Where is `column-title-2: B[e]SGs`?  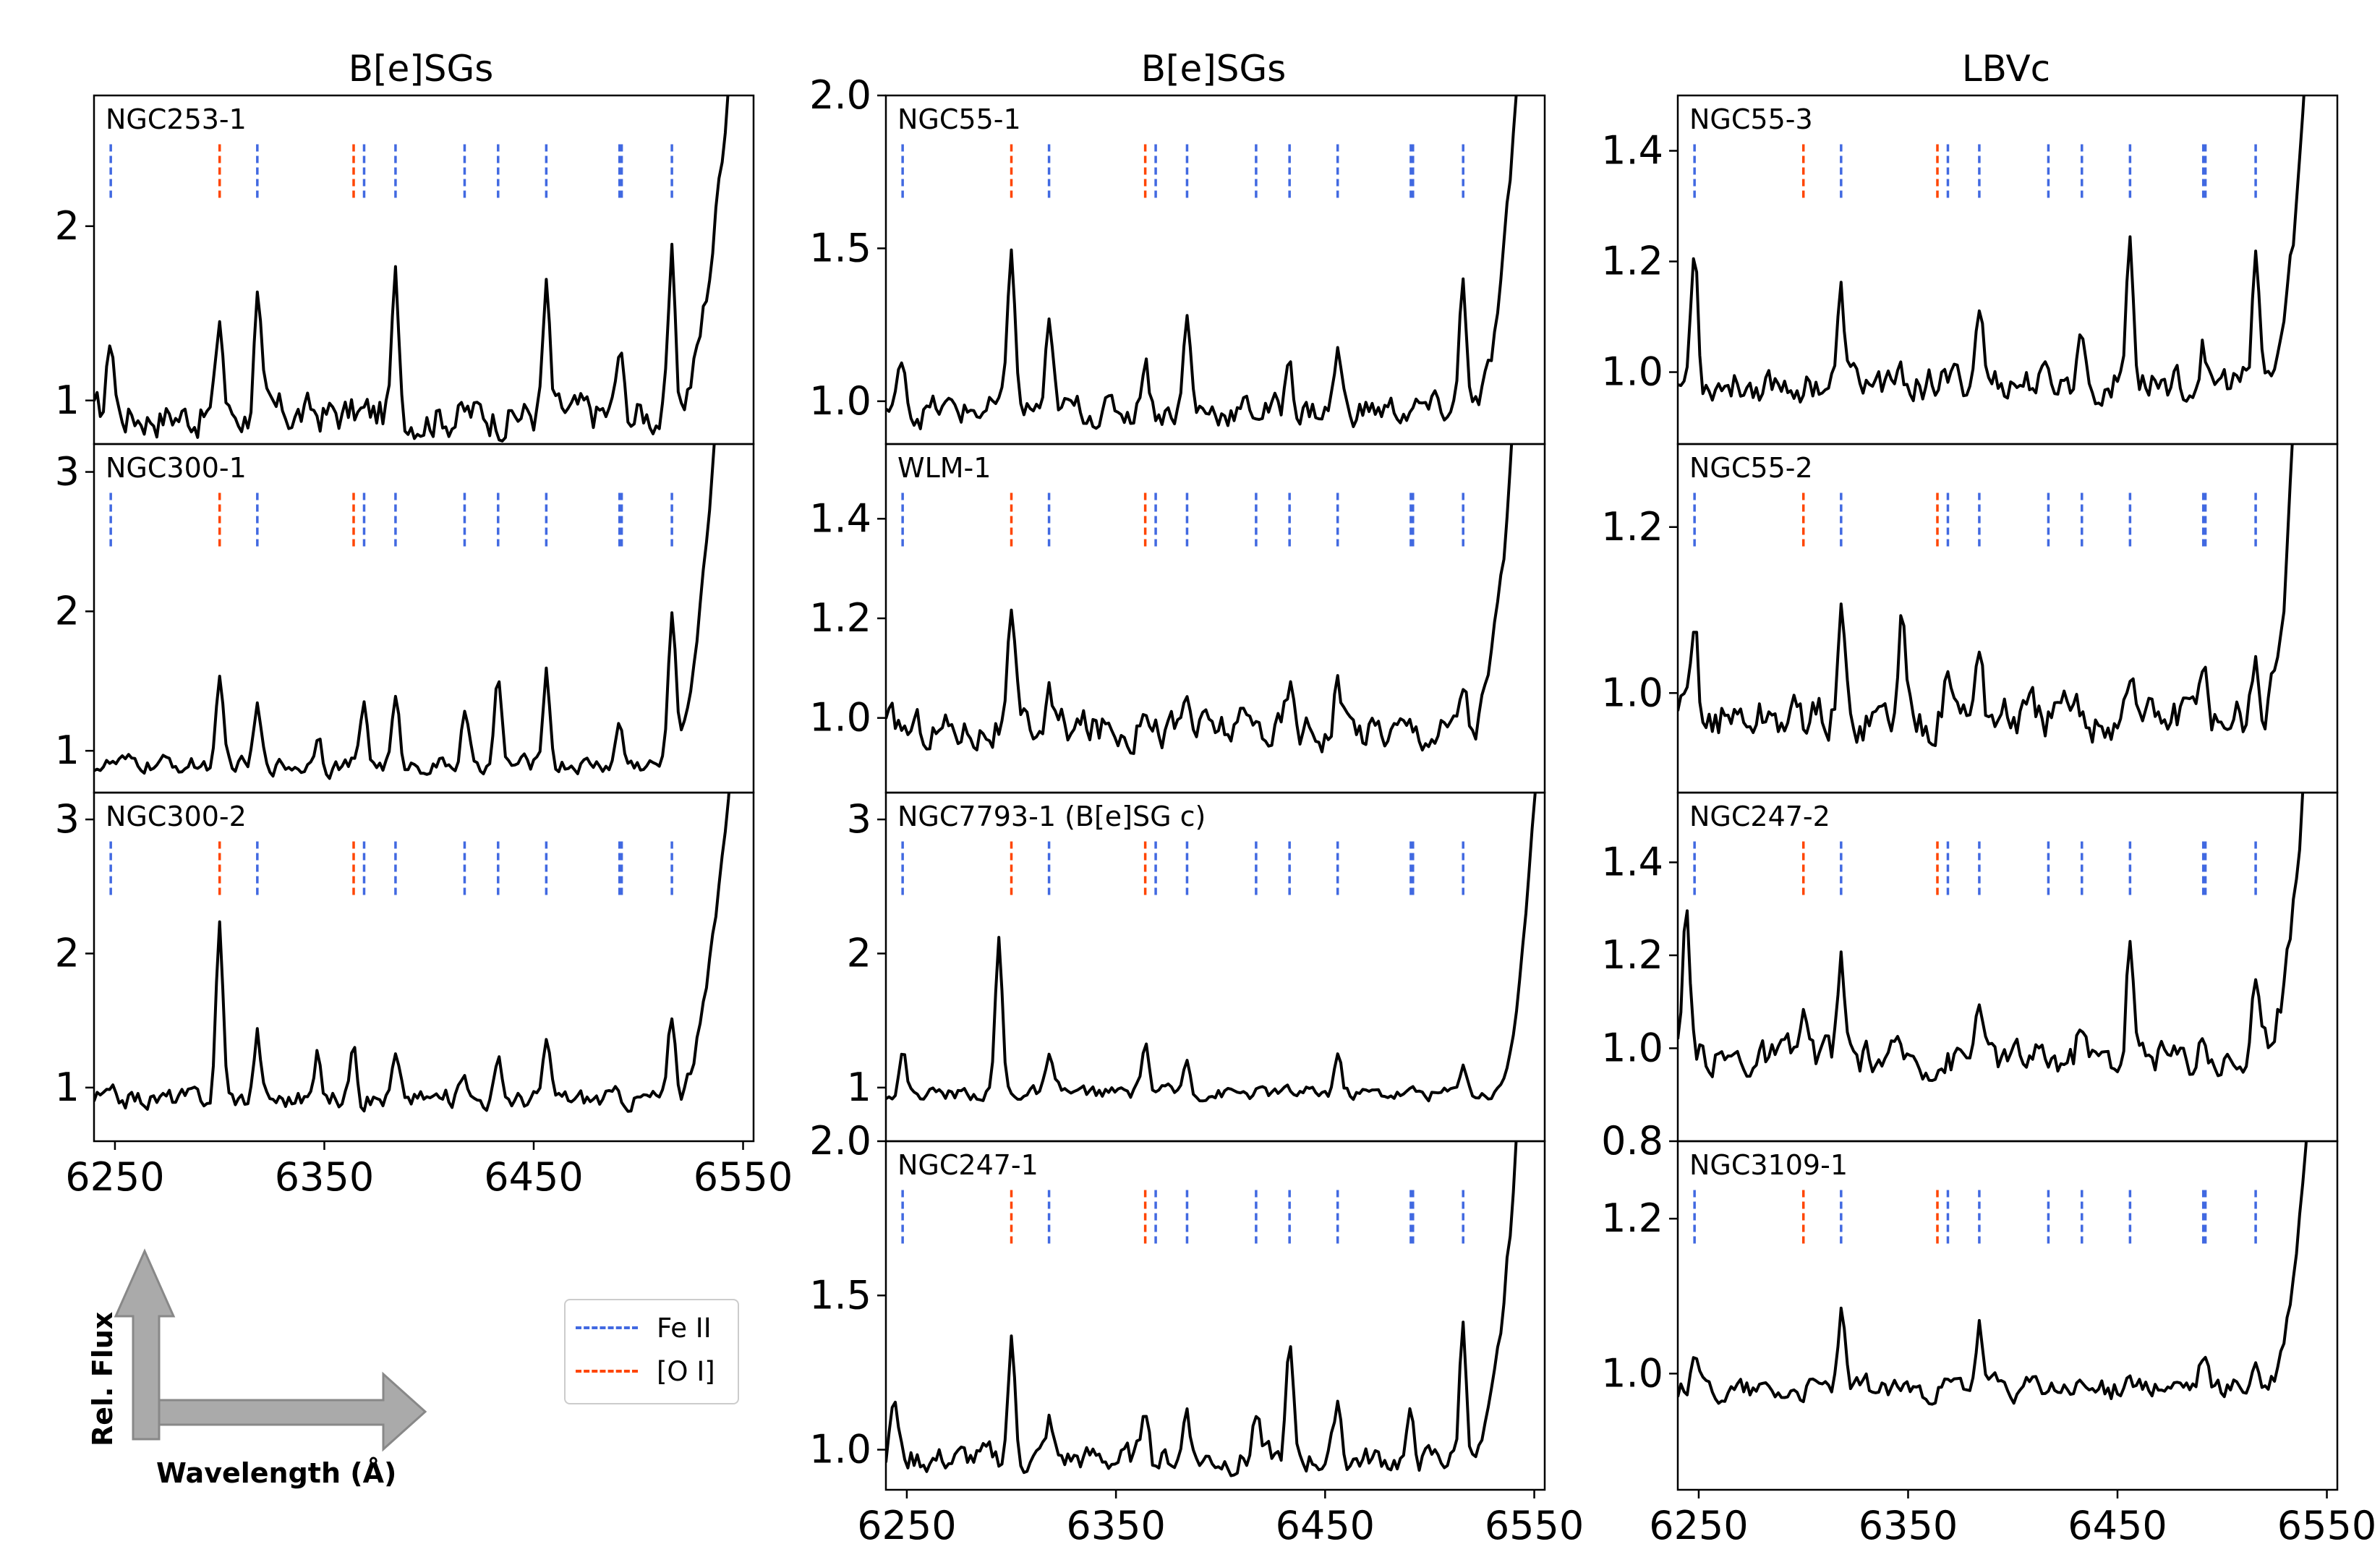
column-title-2: B[e]SGs is located at coordinates (1213, 69).